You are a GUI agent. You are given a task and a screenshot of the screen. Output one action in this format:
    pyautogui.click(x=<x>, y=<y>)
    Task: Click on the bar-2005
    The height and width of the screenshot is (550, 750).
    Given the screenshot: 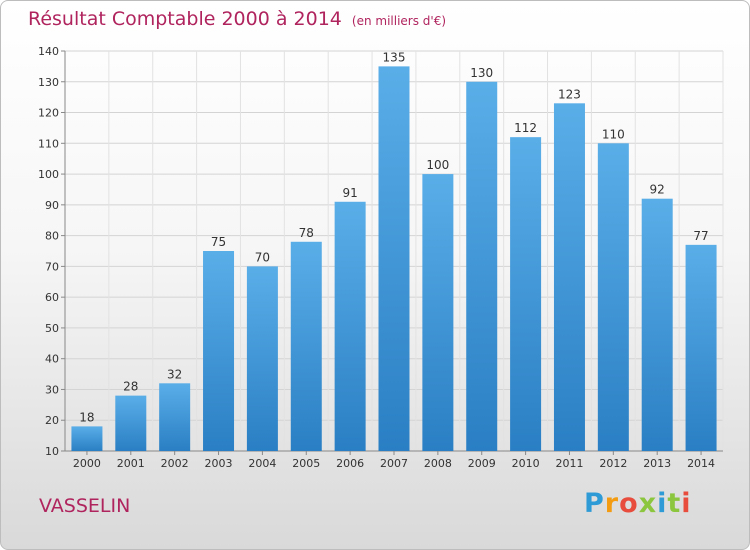 What is the action you would take?
    pyautogui.click(x=306, y=346)
    